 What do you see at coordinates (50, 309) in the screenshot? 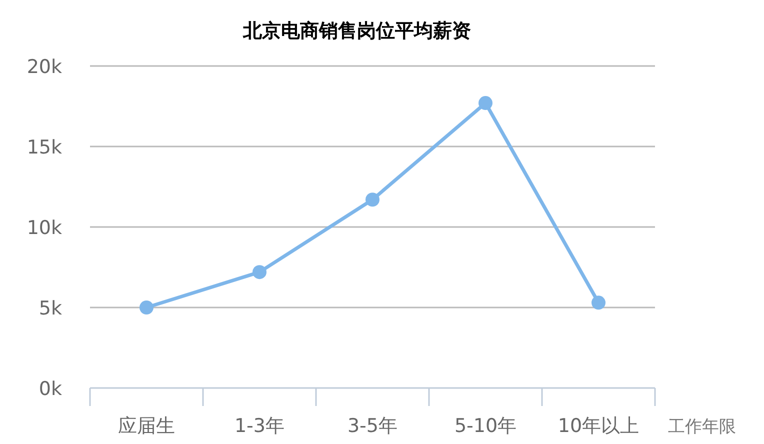
I see `y-tick-label: 5k` at bounding box center [50, 309].